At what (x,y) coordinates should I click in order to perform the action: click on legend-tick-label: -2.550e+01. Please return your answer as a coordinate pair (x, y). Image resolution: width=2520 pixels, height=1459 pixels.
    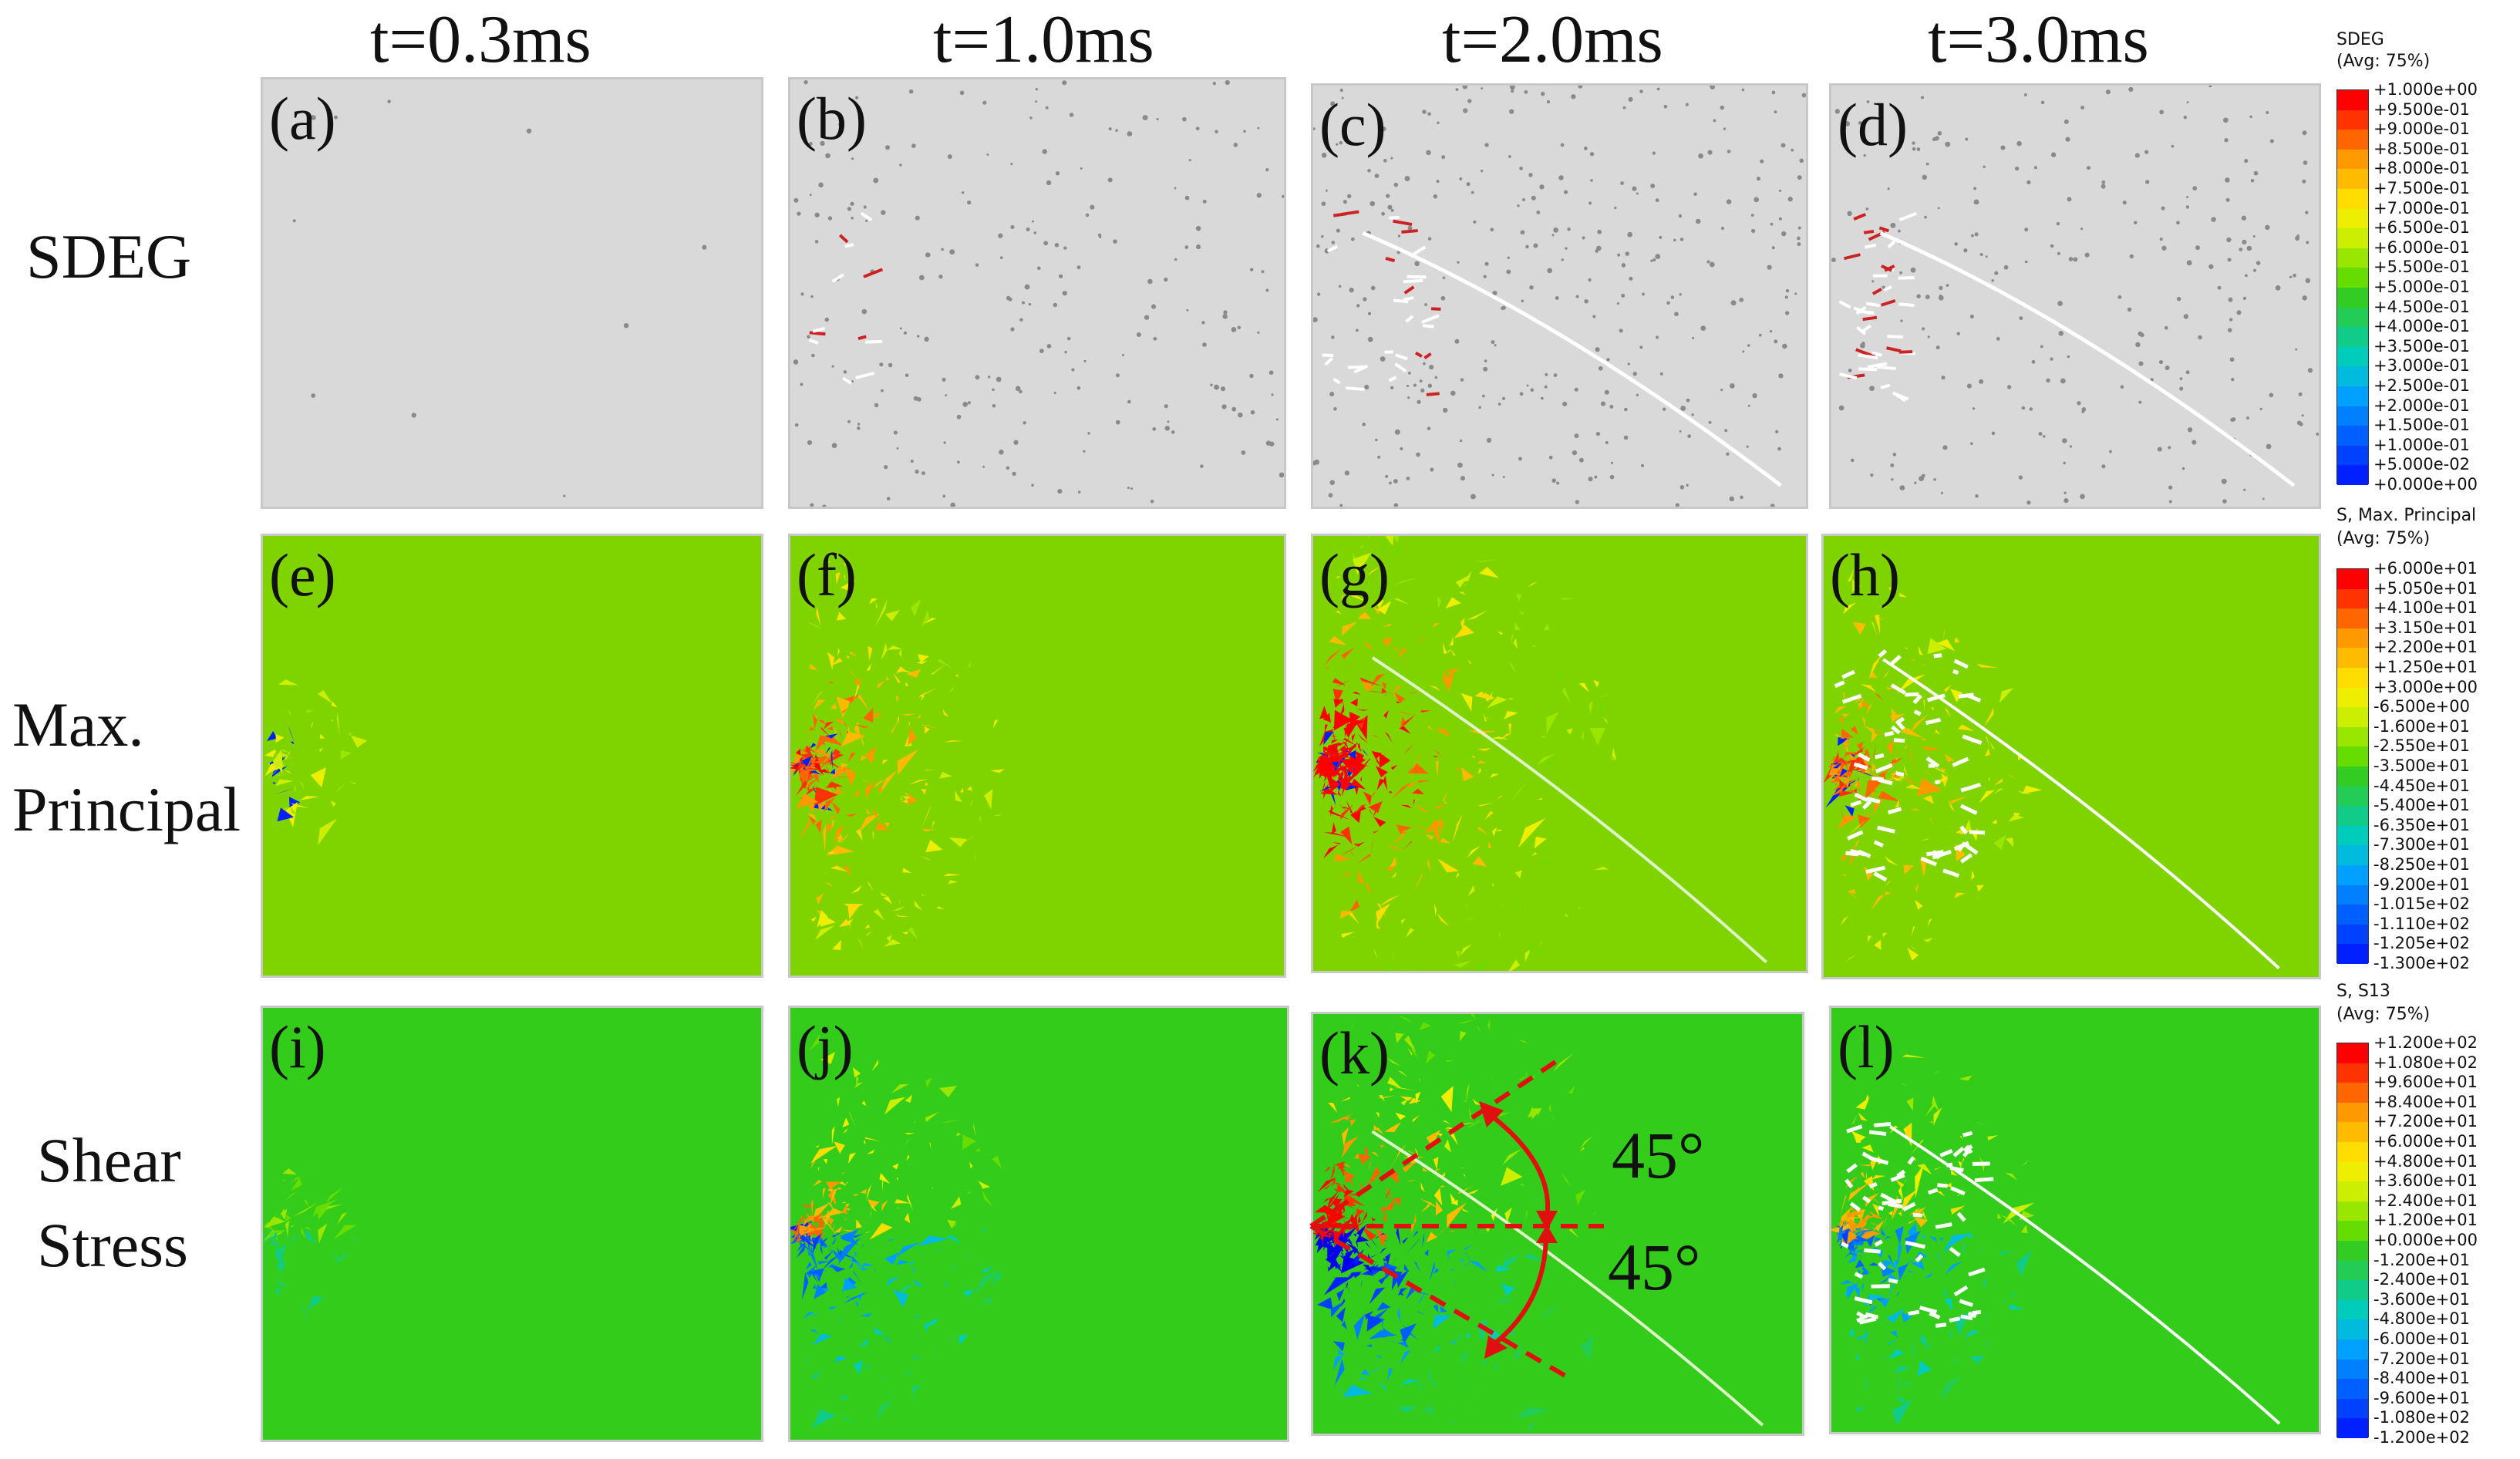
    Looking at the image, I should click on (2421, 746).